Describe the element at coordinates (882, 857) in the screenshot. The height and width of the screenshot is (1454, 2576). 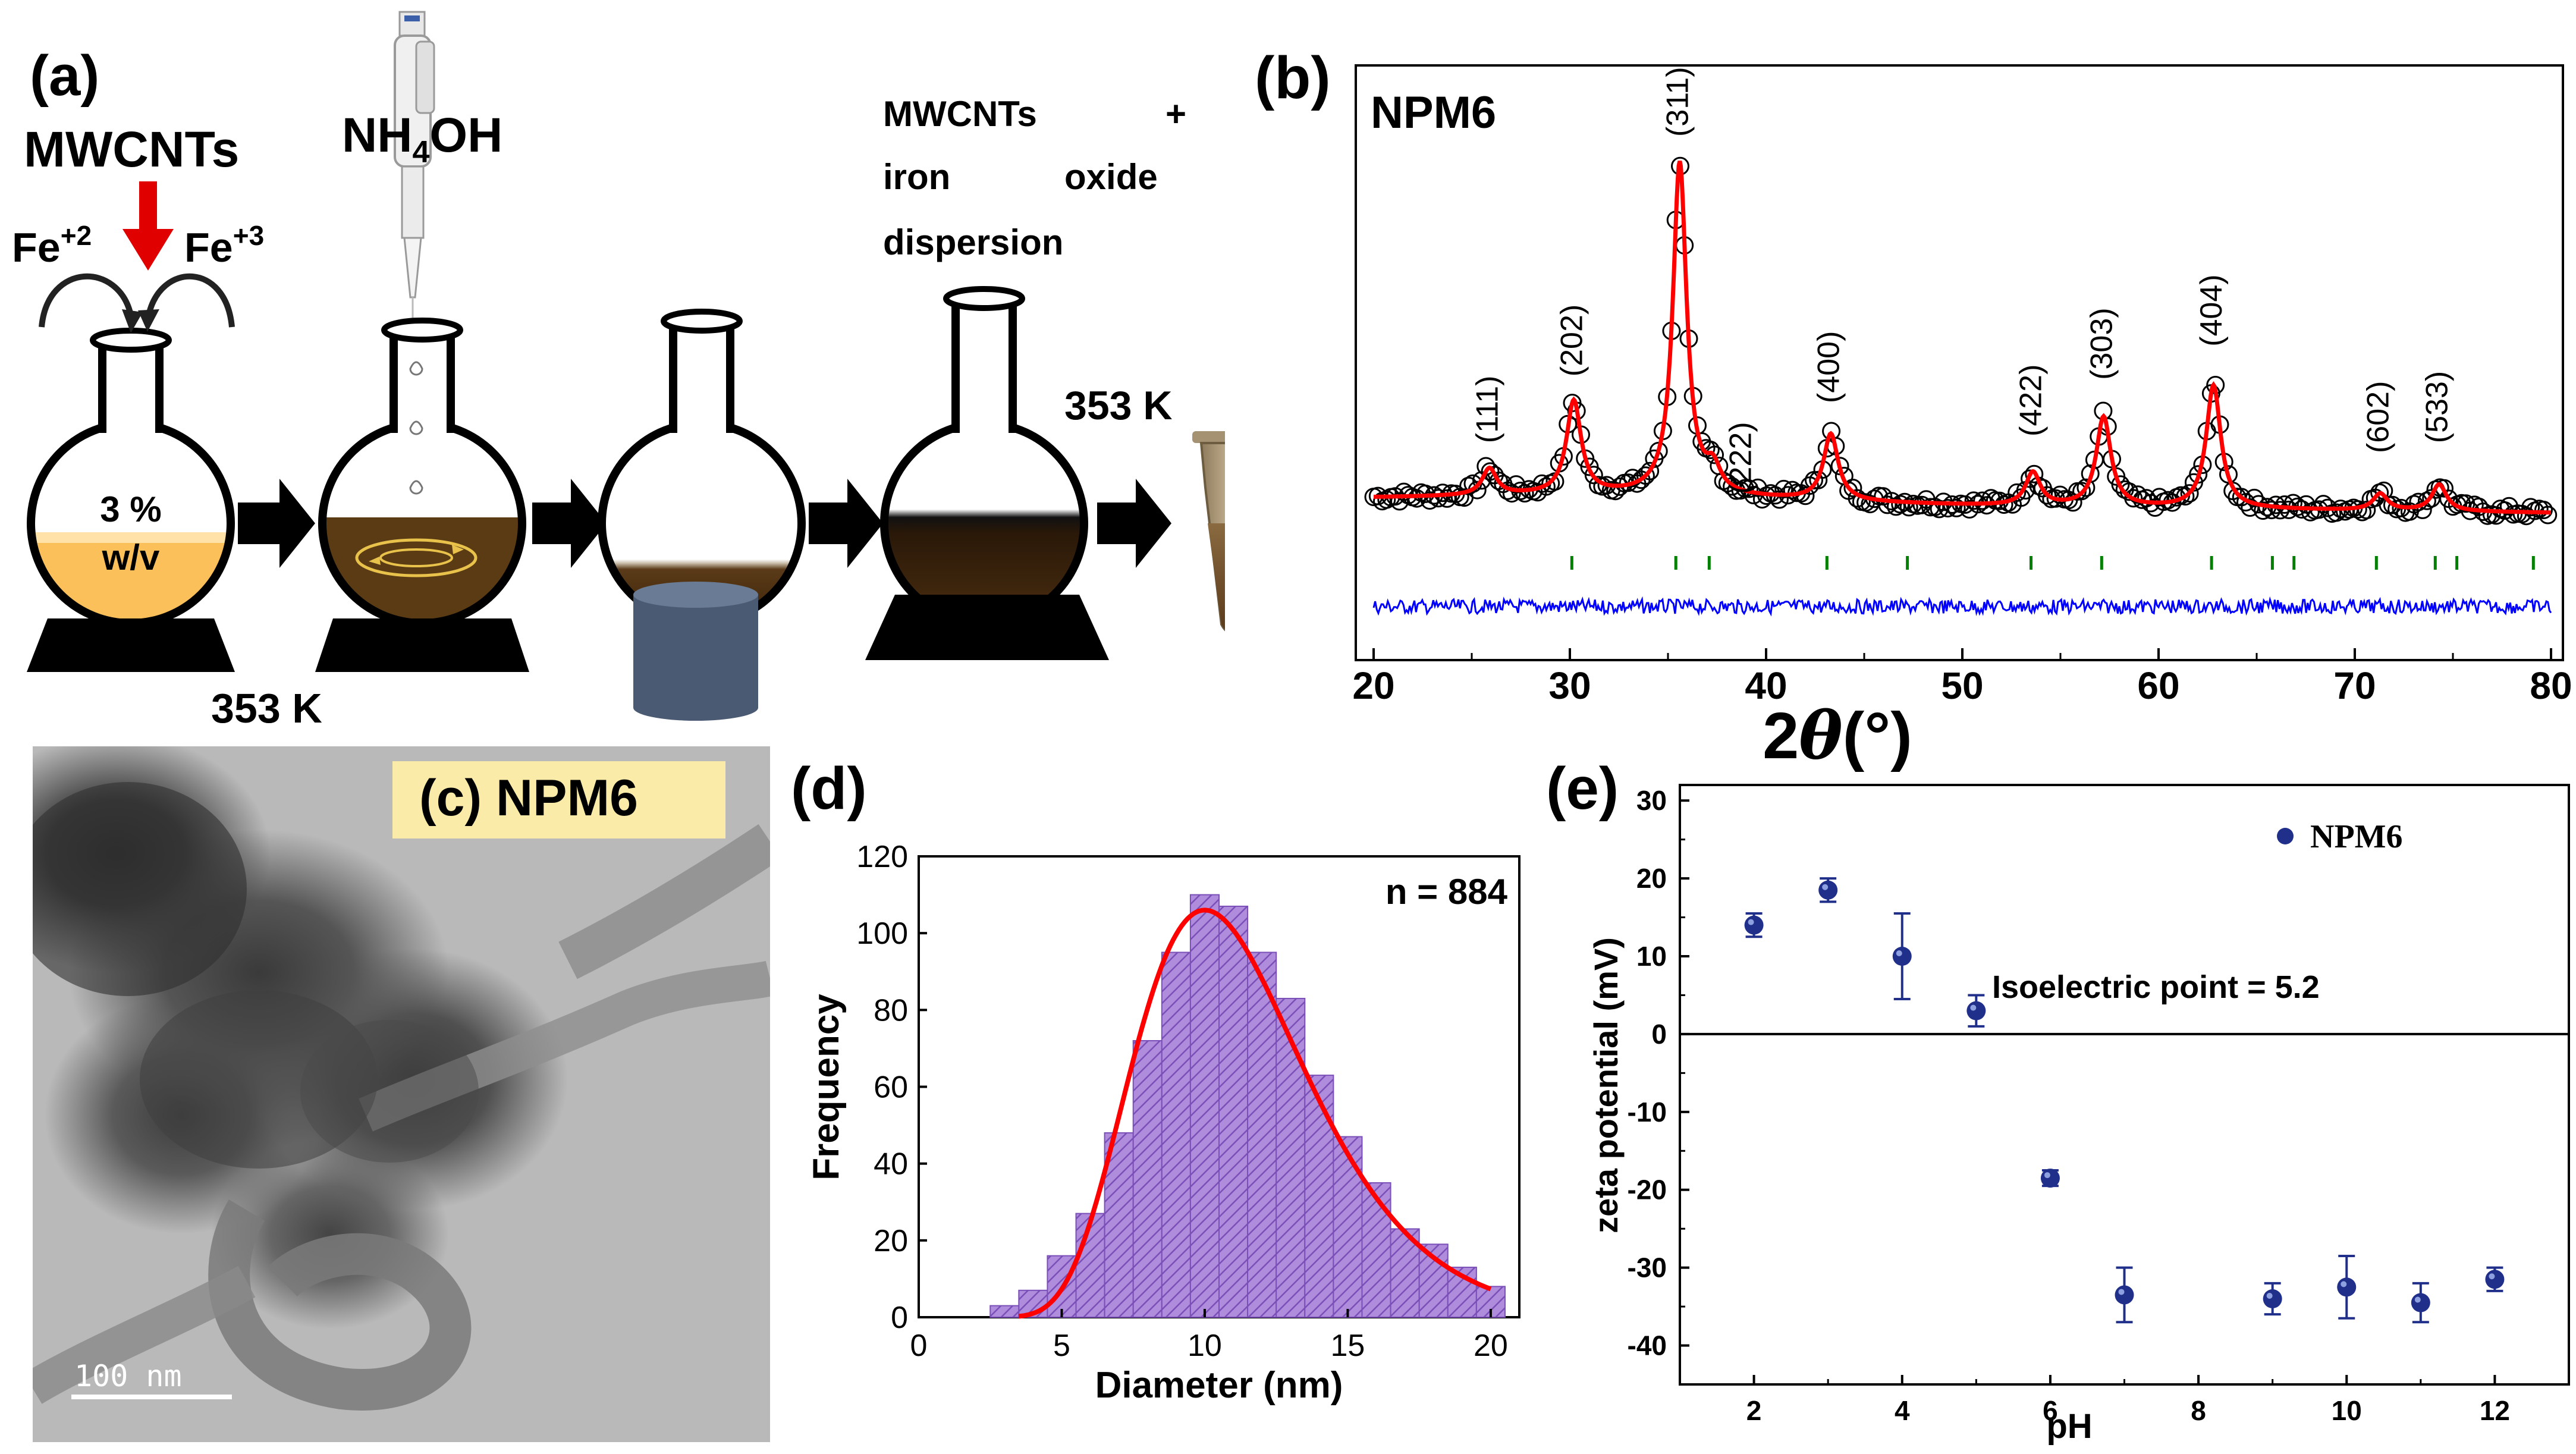
I see `histogram-y-tick-label: 120` at that location.